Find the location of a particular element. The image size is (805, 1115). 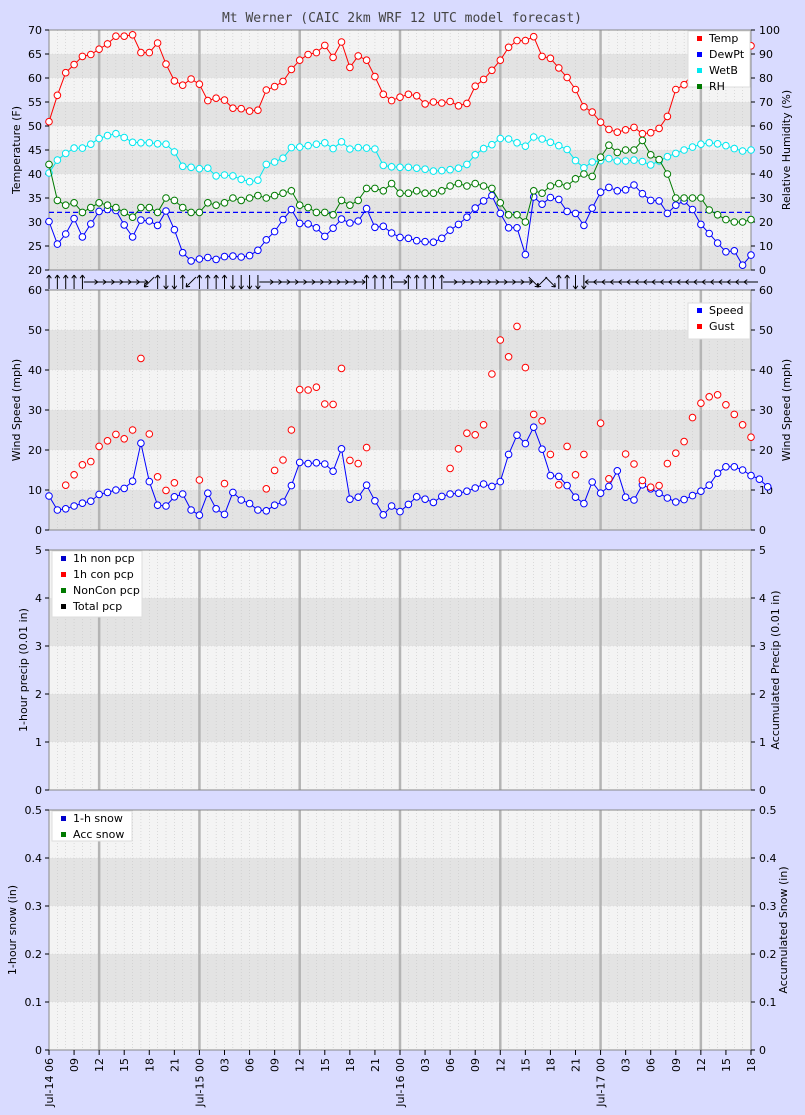

y-tick-label: 10 is located at coordinates (35, 490).